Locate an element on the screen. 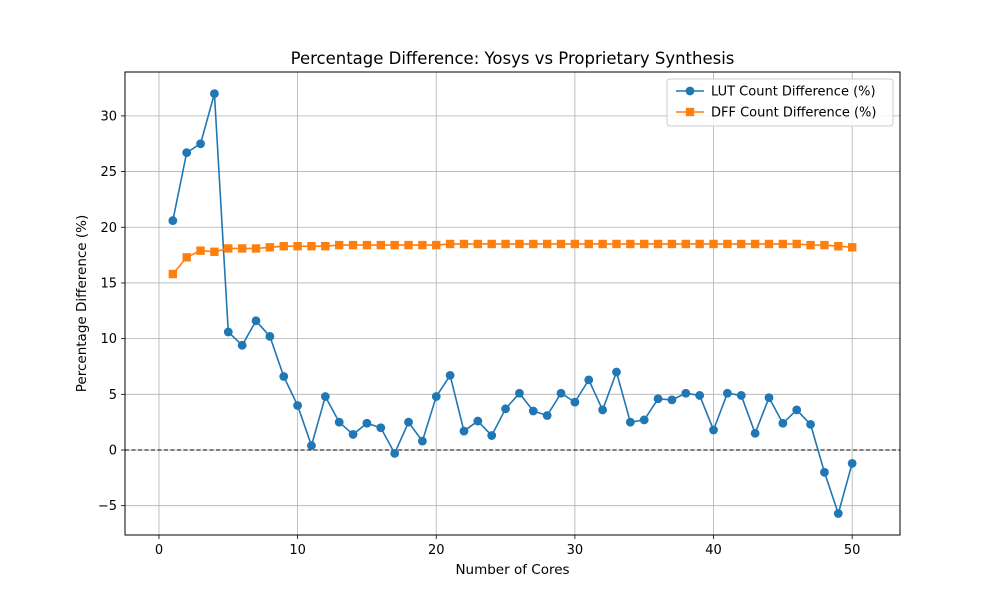 The height and width of the screenshot is (600, 1000). x-tick-label: 40 is located at coordinates (713, 550).